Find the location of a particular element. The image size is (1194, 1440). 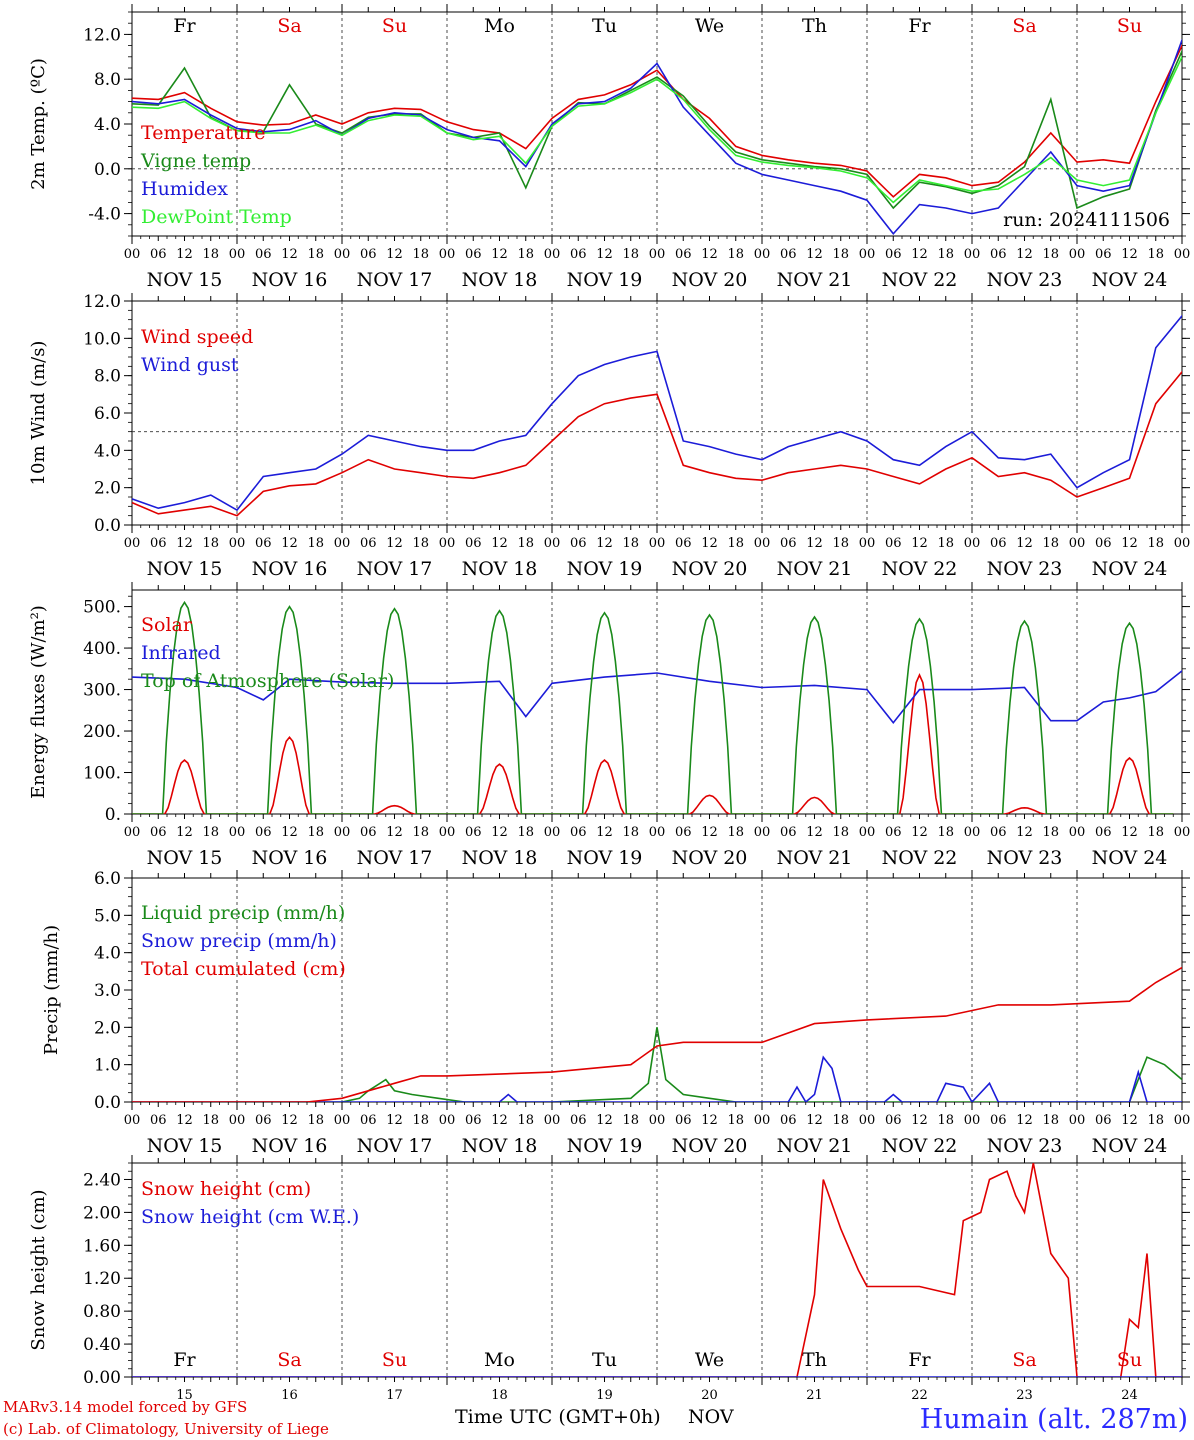

day-number-label: 16 is located at coordinates (289, 1395).